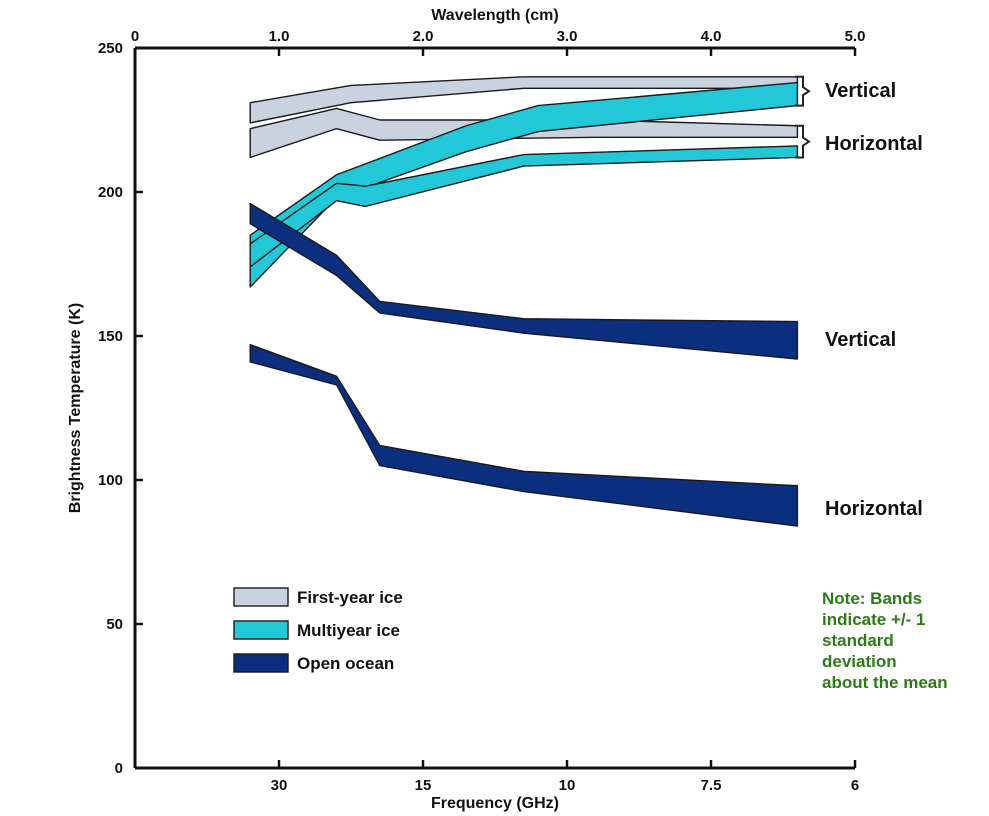  Describe the element at coordinates (860, 340) in the screenshot. I see `ocean-vertical-label: Vertical` at that location.